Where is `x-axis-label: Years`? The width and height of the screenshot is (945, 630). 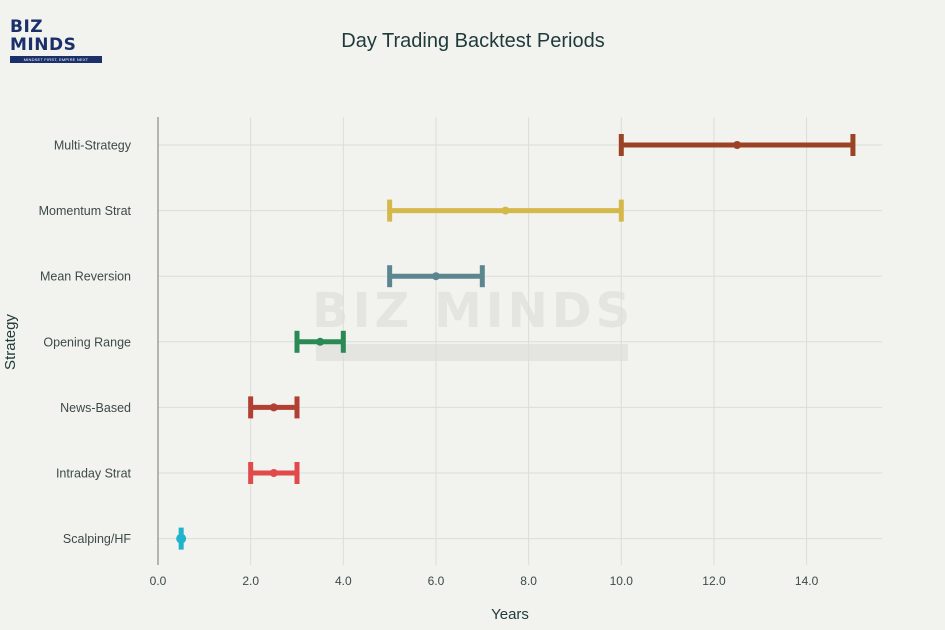 x-axis-label: Years is located at coordinates (510, 614).